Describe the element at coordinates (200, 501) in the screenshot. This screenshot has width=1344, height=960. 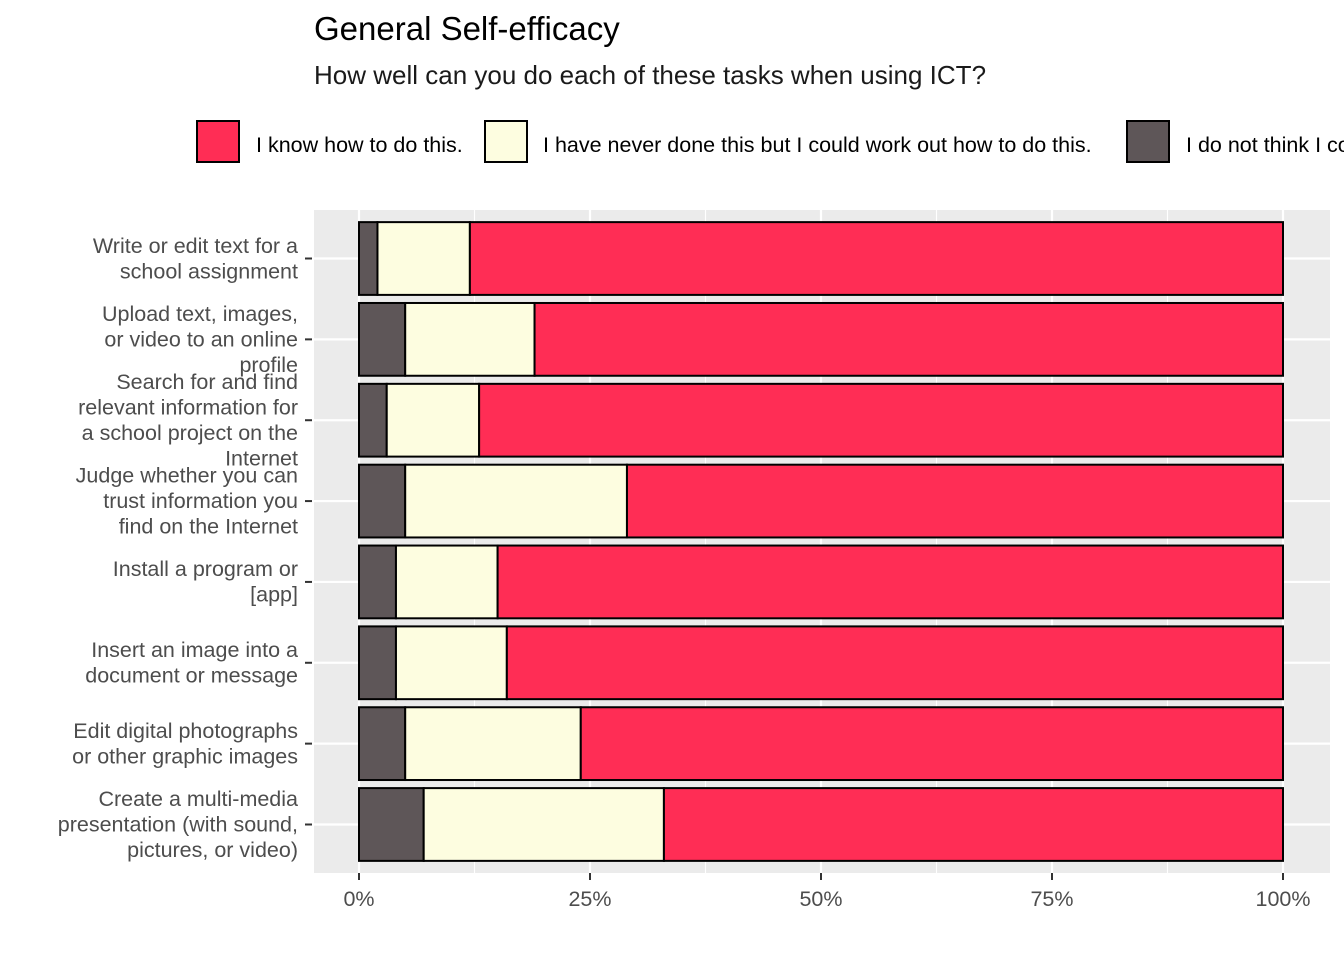
I see `y-tick-label: trust information you` at that location.